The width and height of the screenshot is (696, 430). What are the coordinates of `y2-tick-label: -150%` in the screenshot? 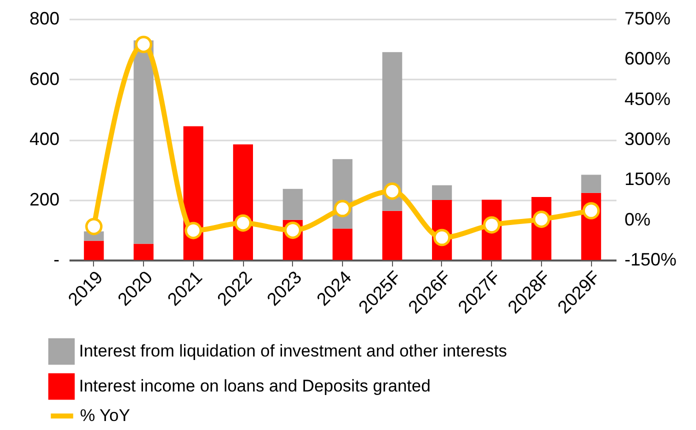 It's located at (650, 260).